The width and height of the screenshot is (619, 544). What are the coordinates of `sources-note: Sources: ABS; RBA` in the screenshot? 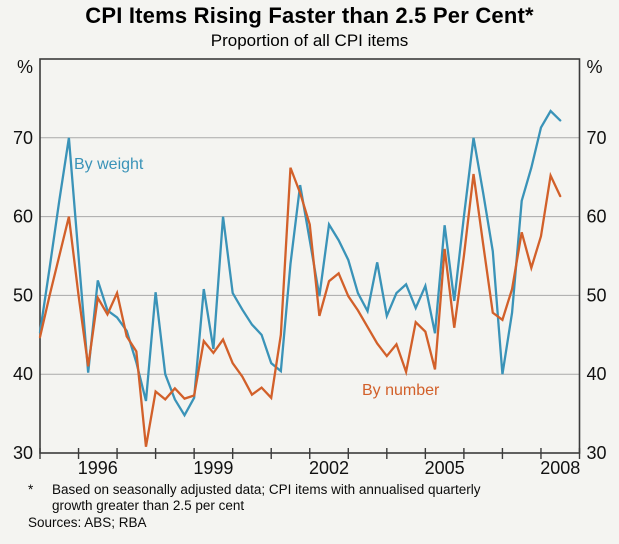 It's located at (87, 522).